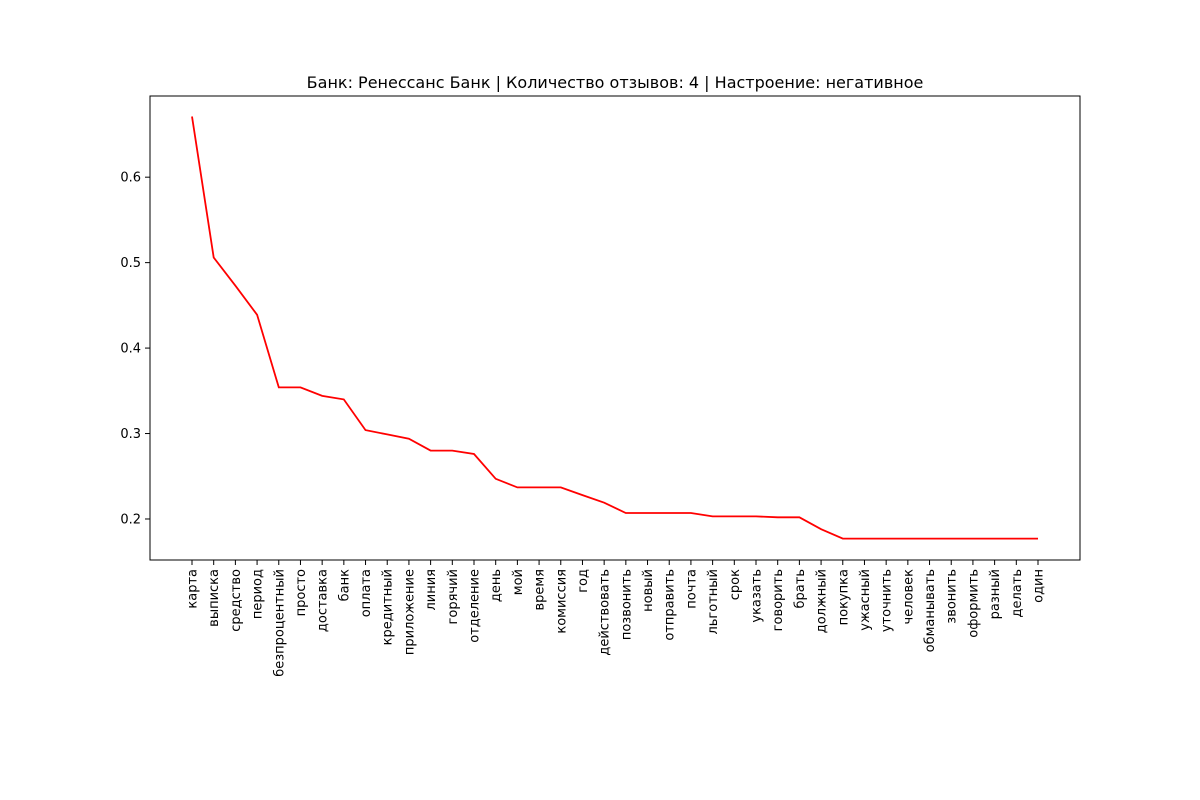  I want to click on y-tick-label: 0.3, so click(130, 434).